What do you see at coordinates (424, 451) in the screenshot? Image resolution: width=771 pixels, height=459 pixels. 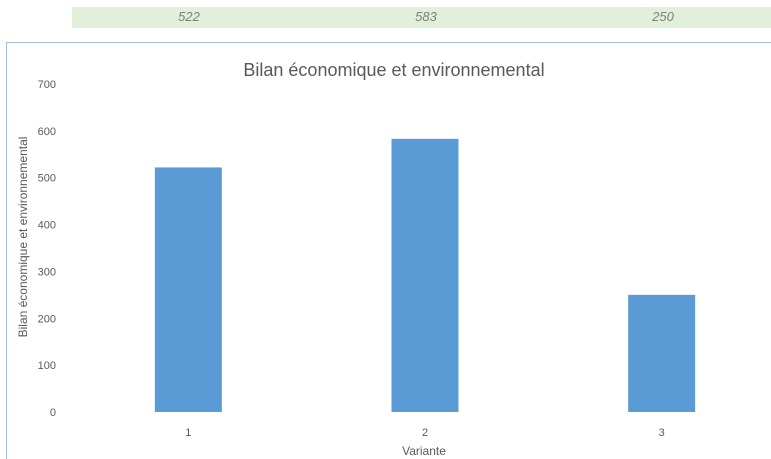 I see `x-axis-title: Variante` at bounding box center [424, 451].